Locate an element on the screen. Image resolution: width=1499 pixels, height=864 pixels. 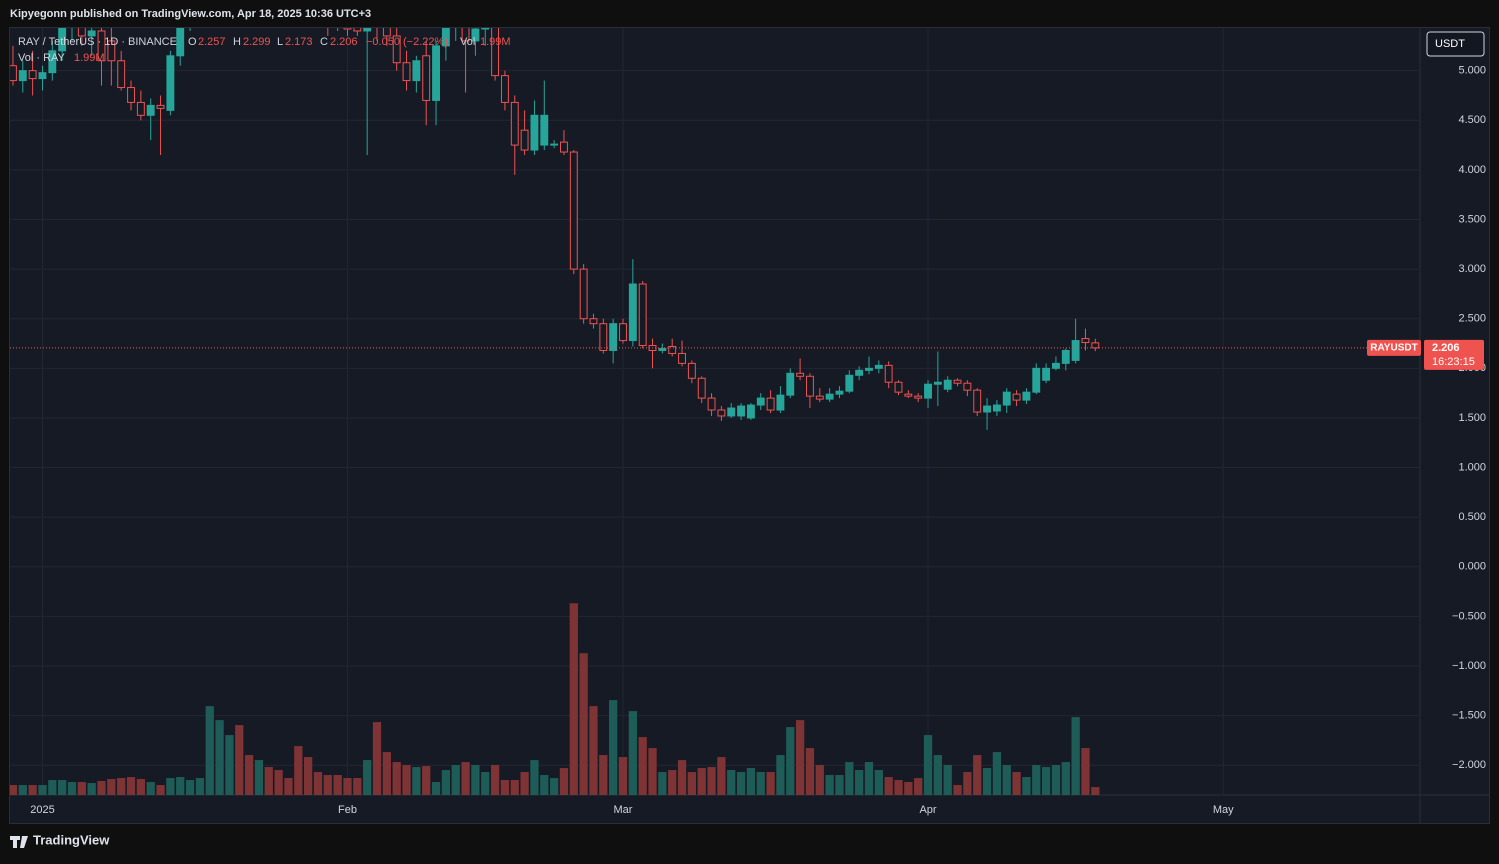
legend-h: H is located at coordinates (237, 42).